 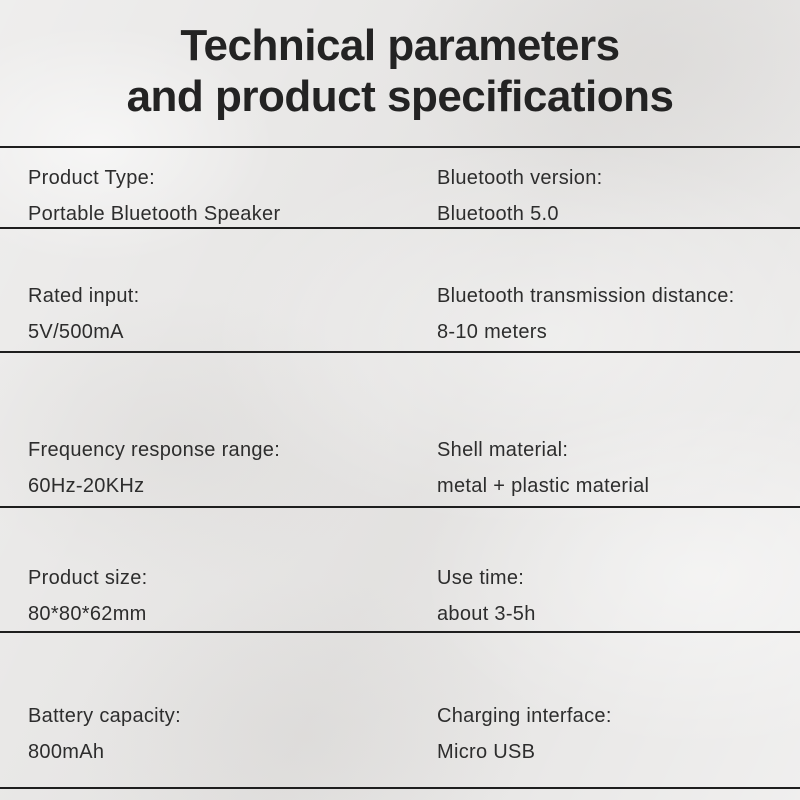 I want to click on spec-value: Portable Bluetooth Speaker, so click(x=154, y=214).